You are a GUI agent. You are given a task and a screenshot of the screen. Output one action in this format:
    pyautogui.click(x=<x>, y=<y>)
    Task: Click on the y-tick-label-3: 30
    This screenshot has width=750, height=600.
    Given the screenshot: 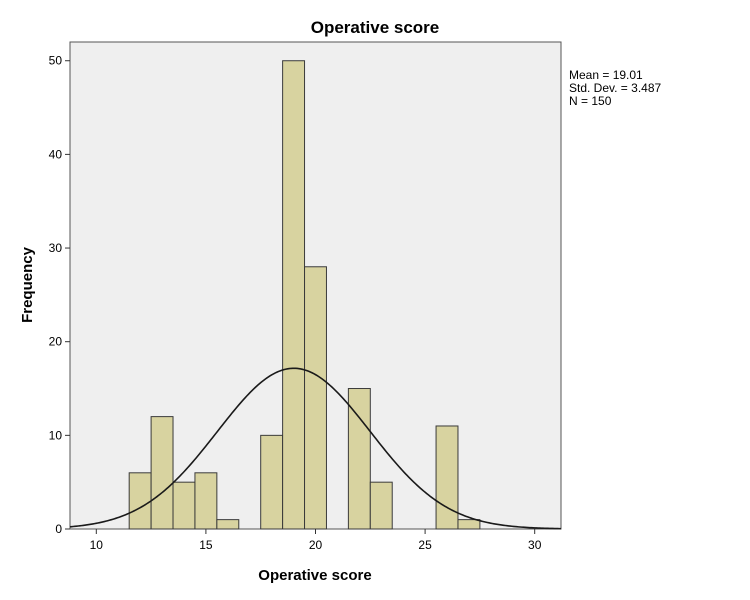 What is the action you would take?
    pyautogui.click(x=56, y=248)
    